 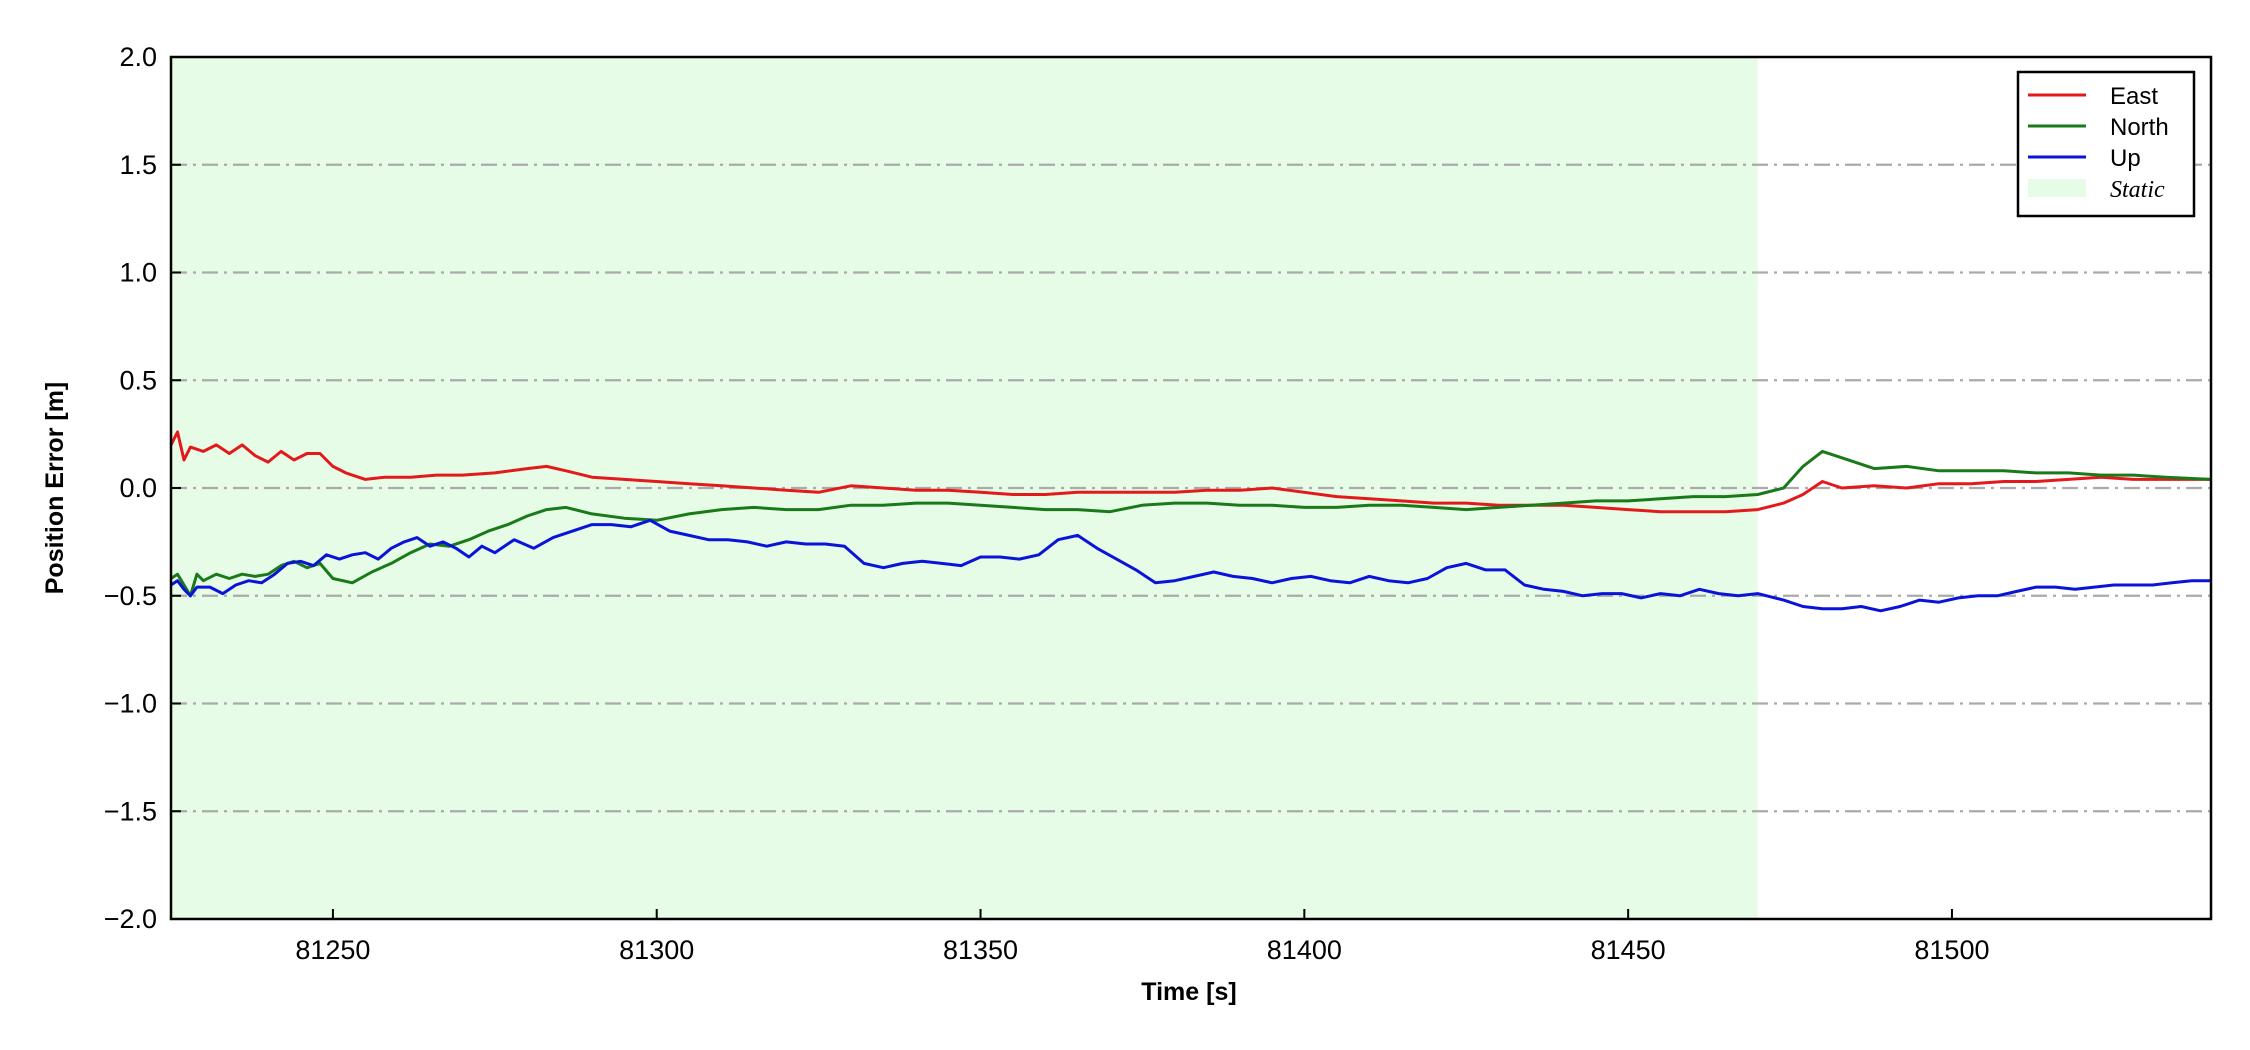 I want to click on x-axis-title: Time [s], so click(x=1188, y=992).